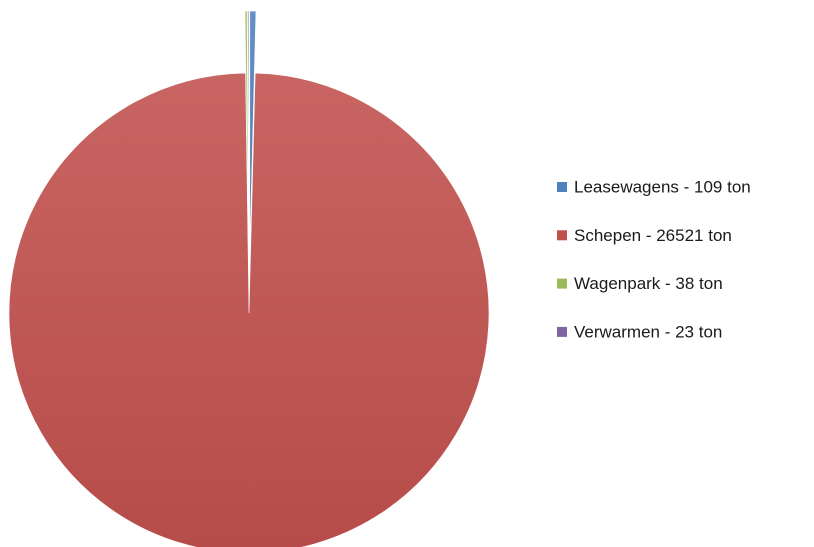  What do you see at coordinates (648, 283) in the screenshot?
I see `legend-label: Wagenpark - 38 ton` at bounding box center [648, 283].